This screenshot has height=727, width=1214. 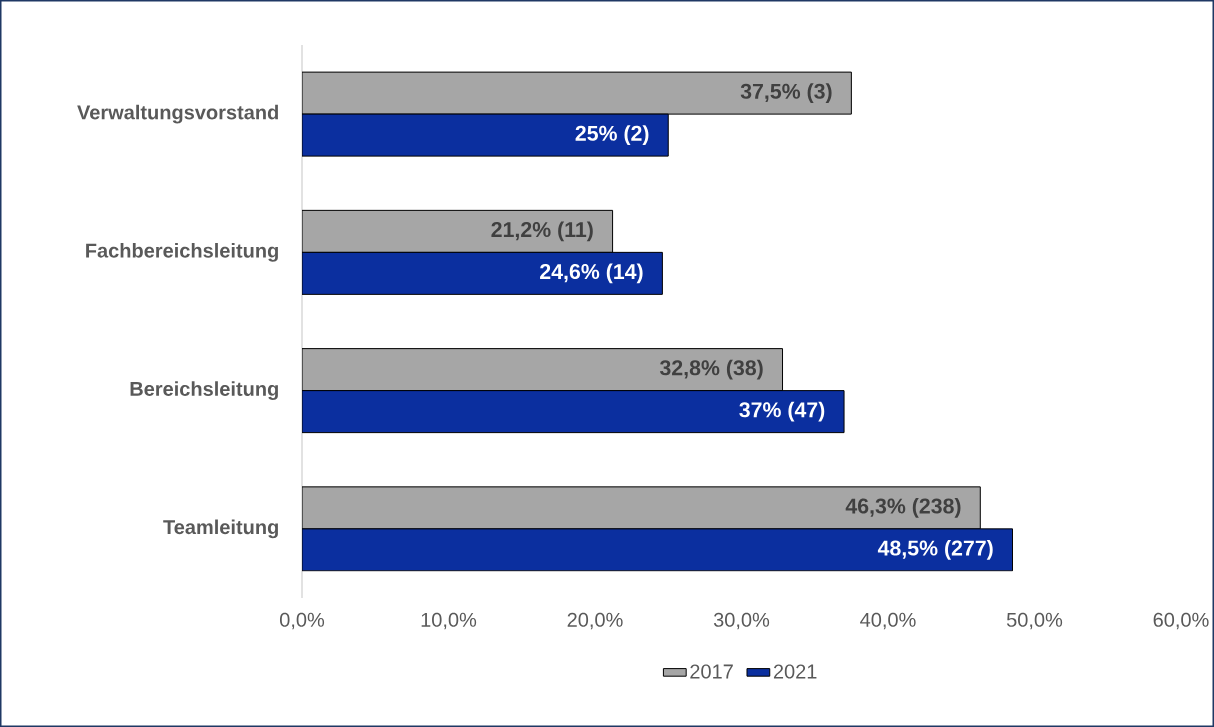 I want to click on data-label: 37% (47), so click(x=782, y=411).